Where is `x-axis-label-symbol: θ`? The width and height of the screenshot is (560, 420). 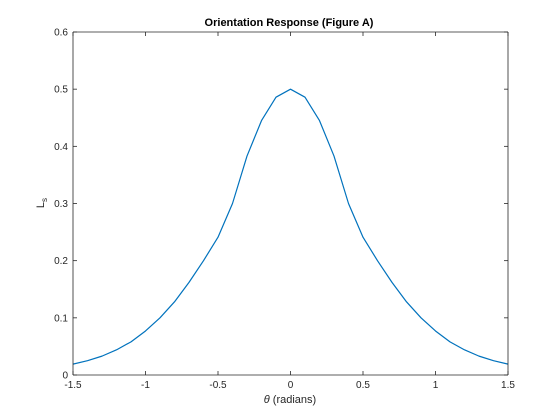
x-axis-label-symbol: θ is located at coordinates (267, 400).